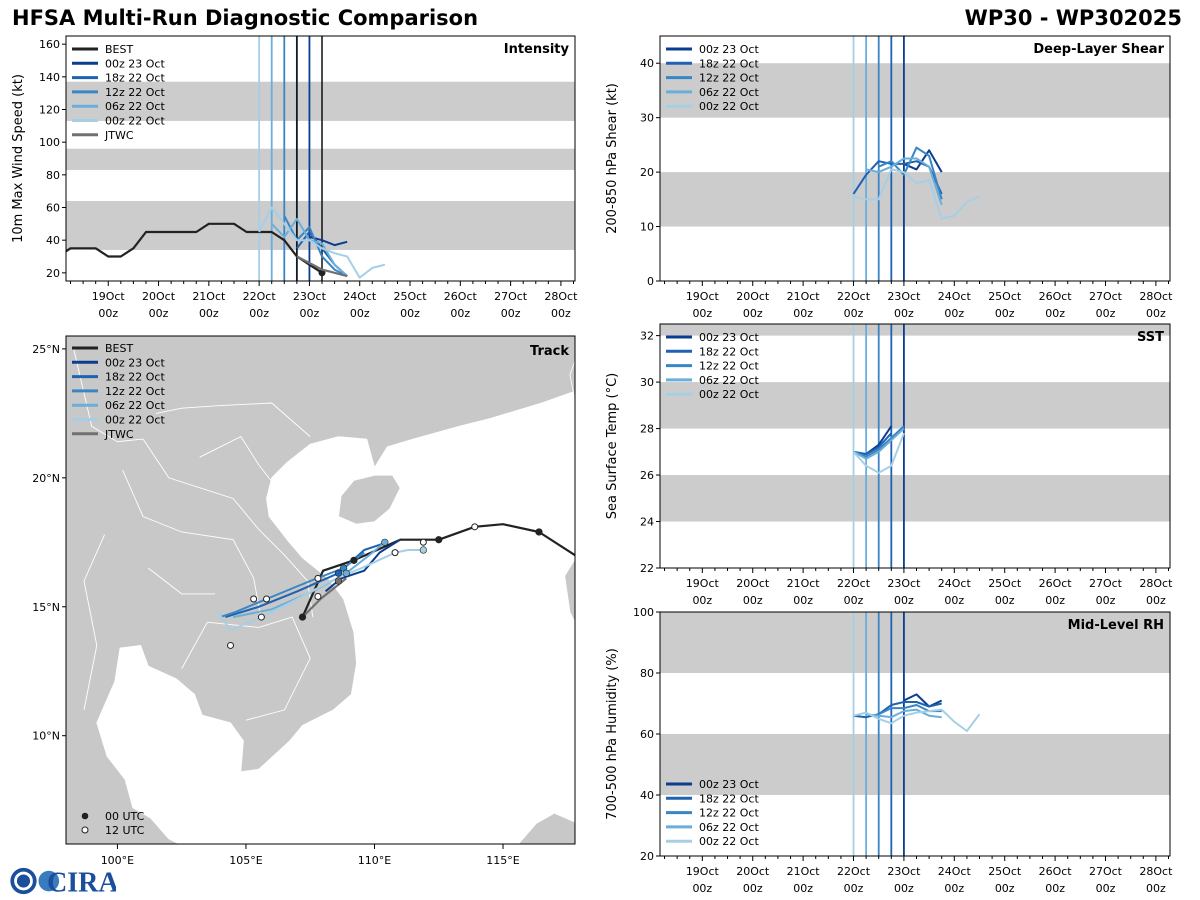 This screenshot has width=1200, height=900. I want to click on track-18z-22-oct, so click(306, 580).